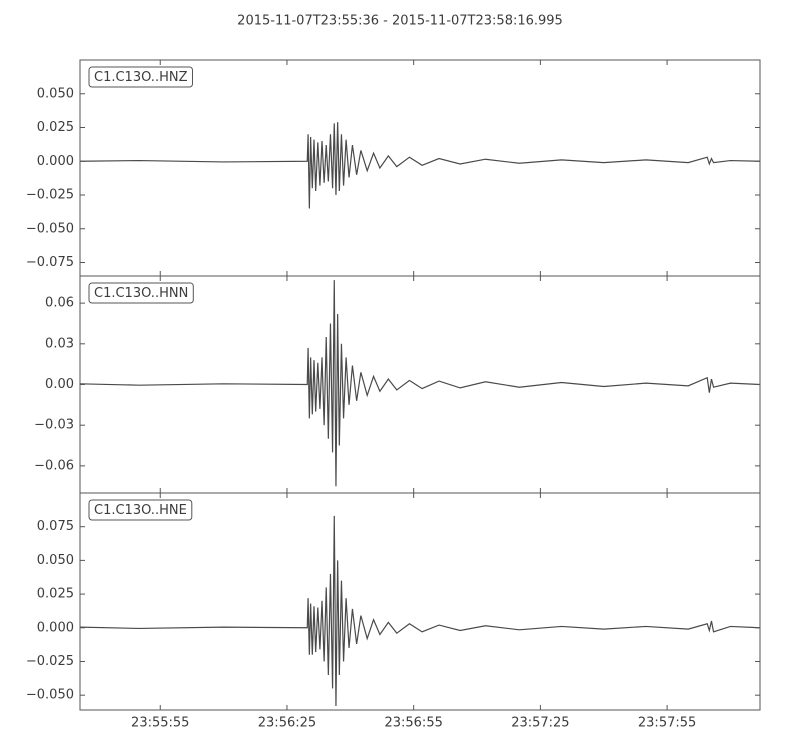  Describe the element at coordinates (54, 465) in the screenshot. I see `y-tick-label: −0.06` at that location.